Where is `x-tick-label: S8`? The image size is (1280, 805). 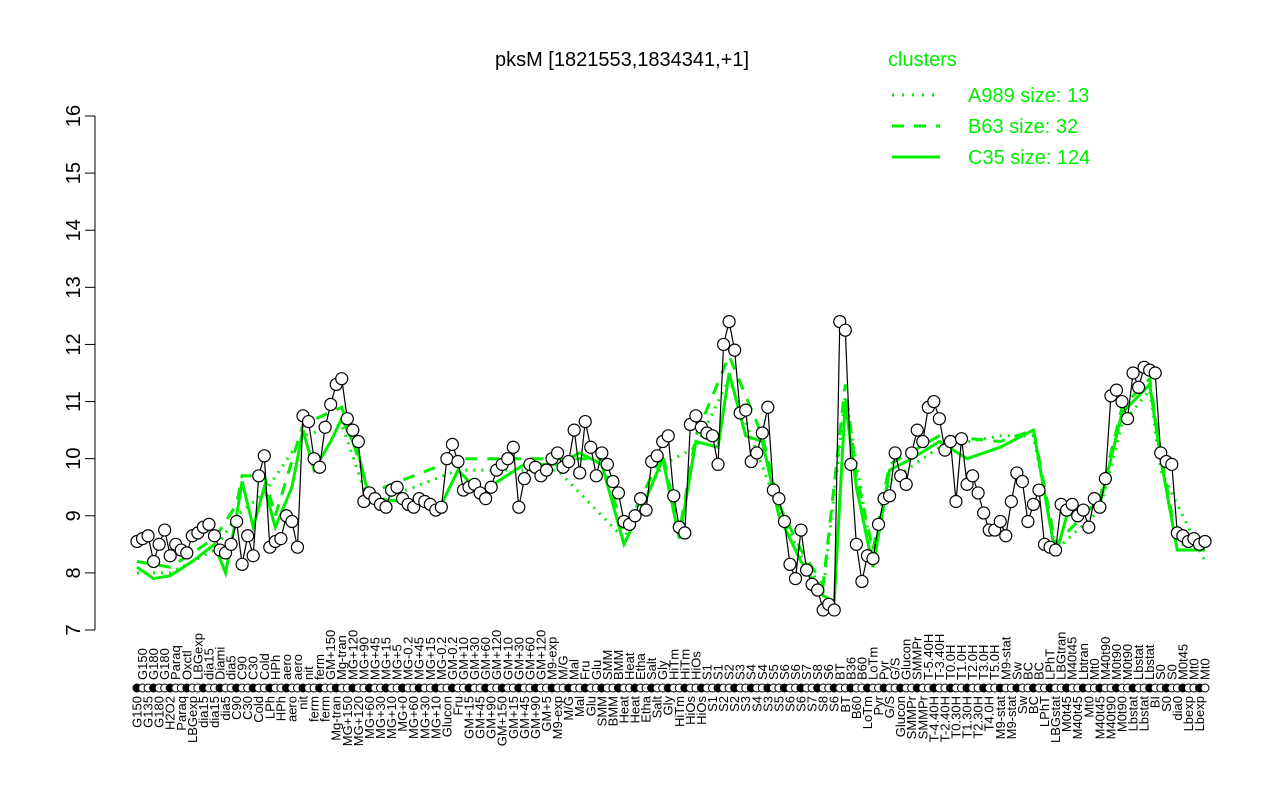 x-tick-label: S8 is located at coordinates (817, 672).